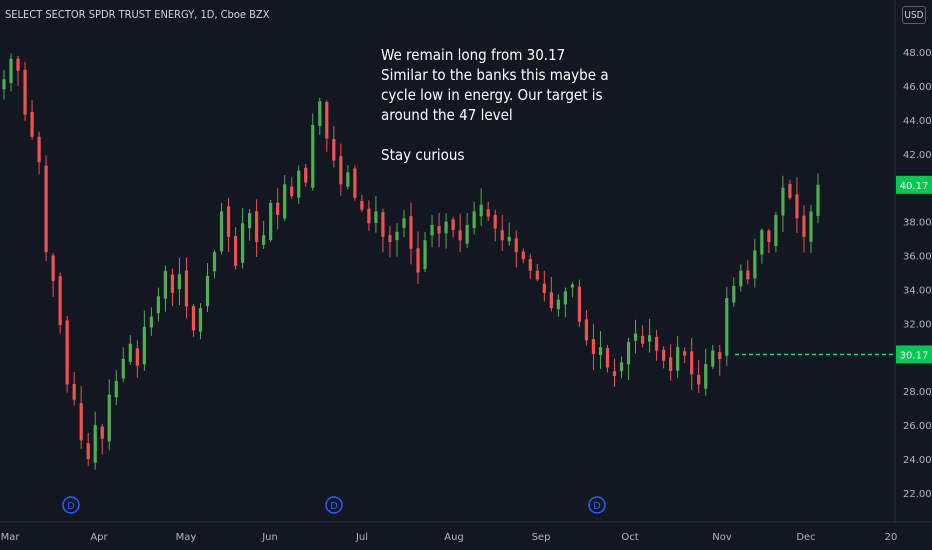  Describe the element at coordinates (361, 537) in the screenshot. I see `time-tick-label: Jul` at that location.